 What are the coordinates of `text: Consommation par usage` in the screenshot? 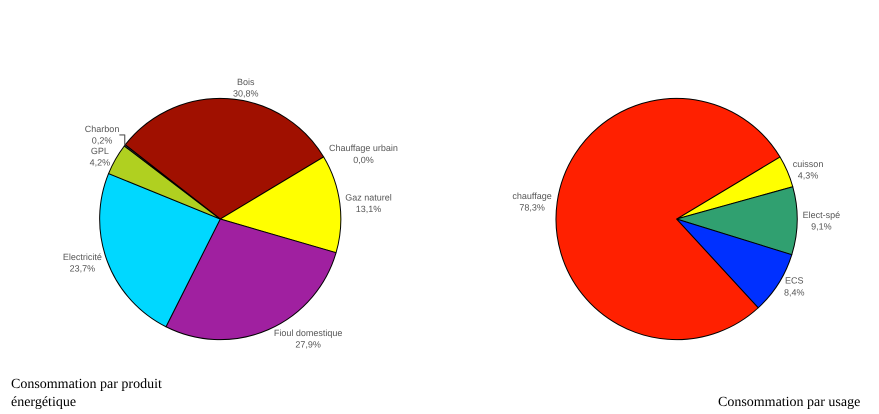 It's located at (789, 402).